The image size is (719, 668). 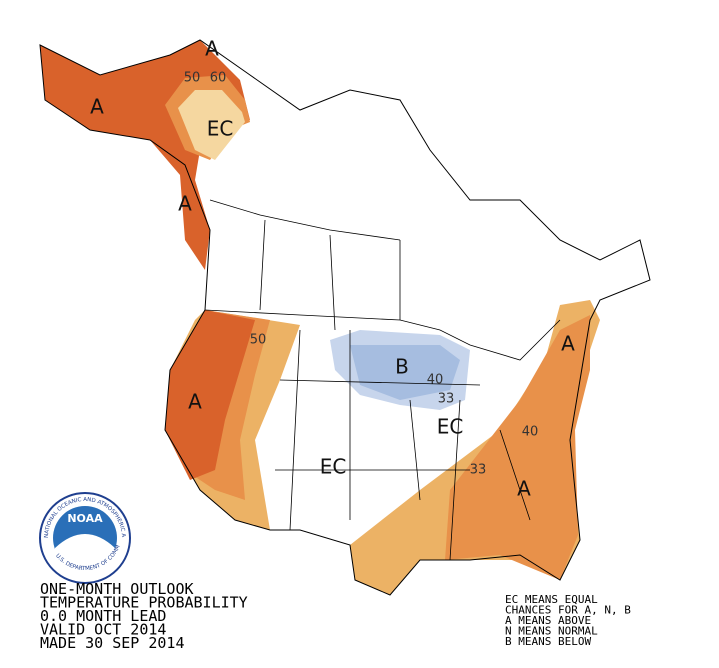 What do you see at coordinates (117, 589) in the screenshot?
I see `title-line: ONE-MONTH OUTLOOK` at bounding box center [117, 589].